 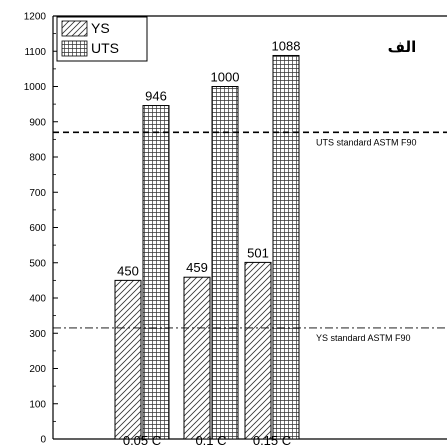 What do you see at coordinates (197, 267) in the screenshot?
I see `data-label-ys: 459` at bounding box center [197, 267].